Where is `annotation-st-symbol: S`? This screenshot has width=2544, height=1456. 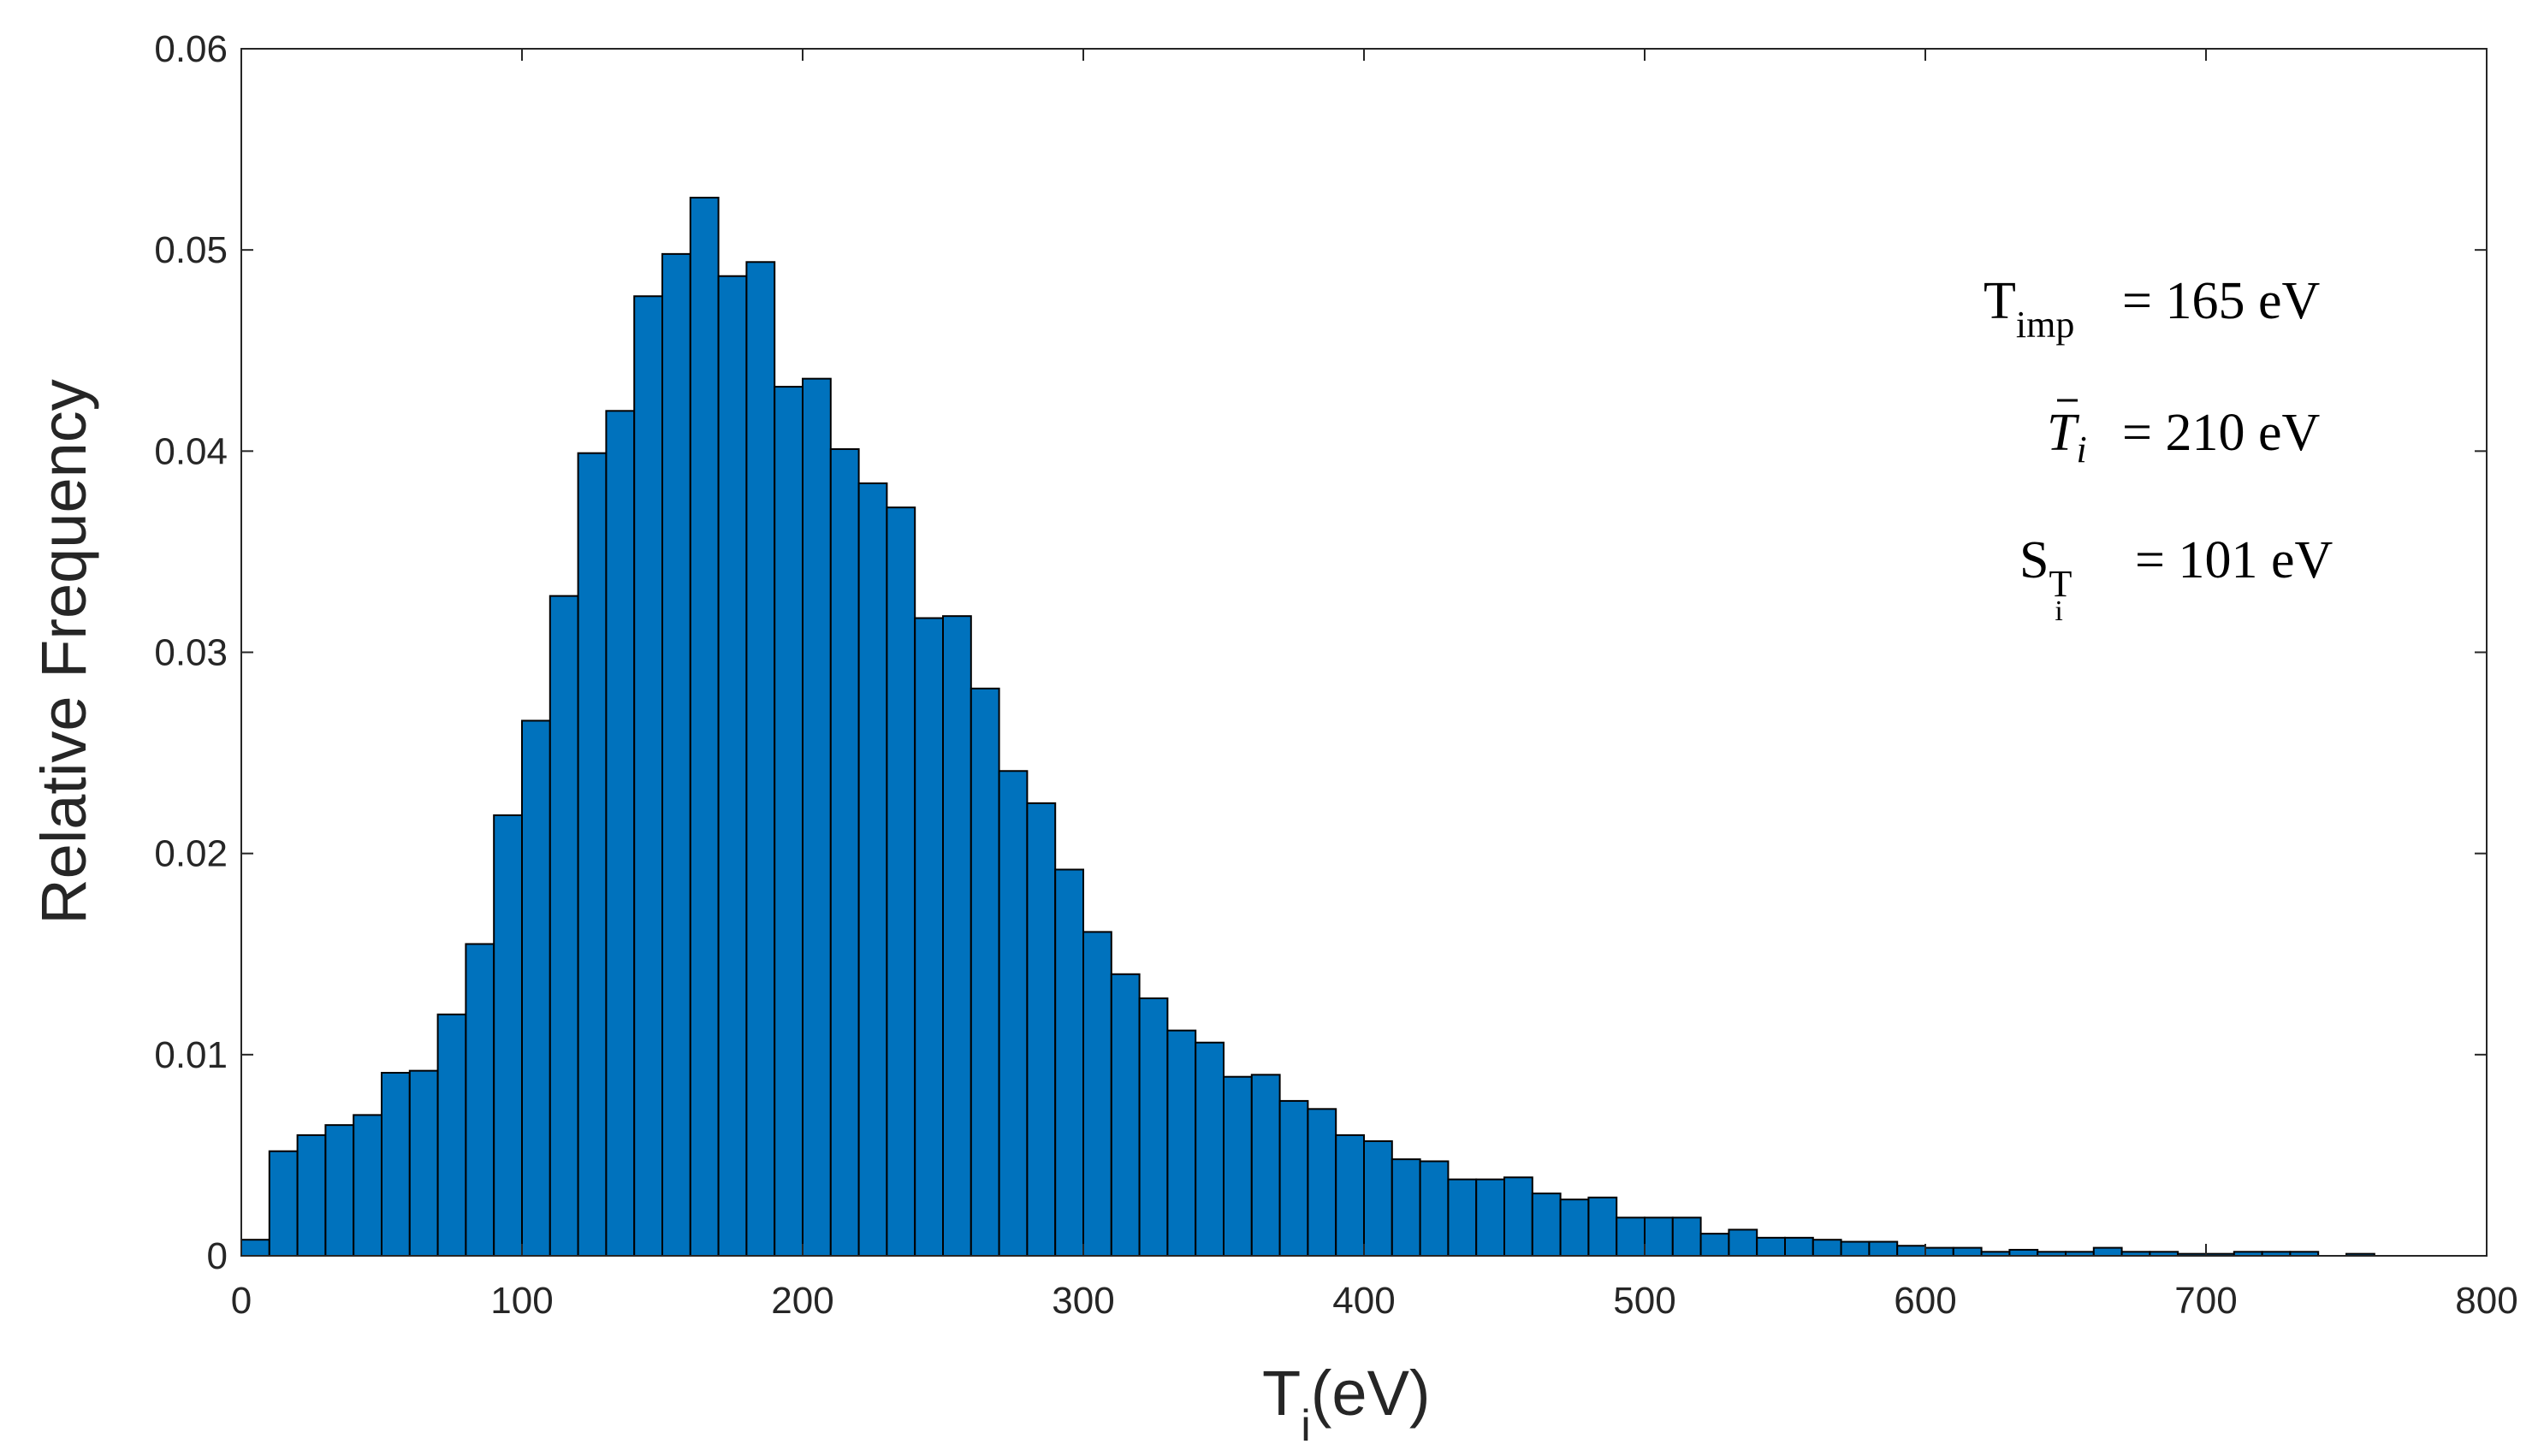
annotation-st-symbol: S is located at coordinates (2034, 560).